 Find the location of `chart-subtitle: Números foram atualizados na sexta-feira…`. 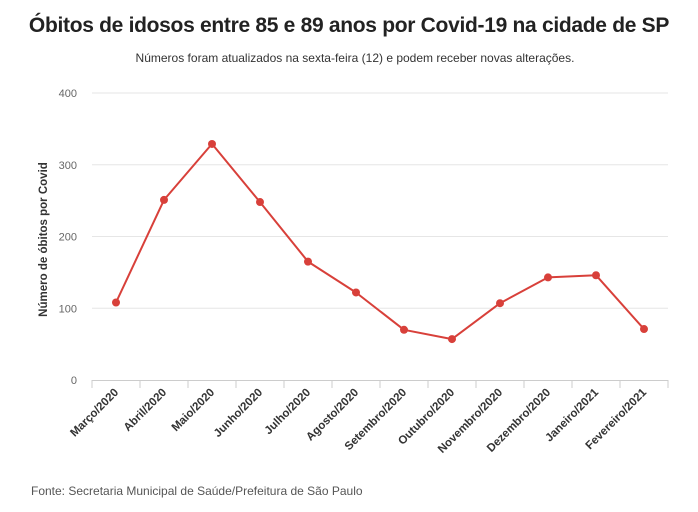

chart-subtitle: Números foram atualizados na sexta-feira… is located at coordinates (355, 58).